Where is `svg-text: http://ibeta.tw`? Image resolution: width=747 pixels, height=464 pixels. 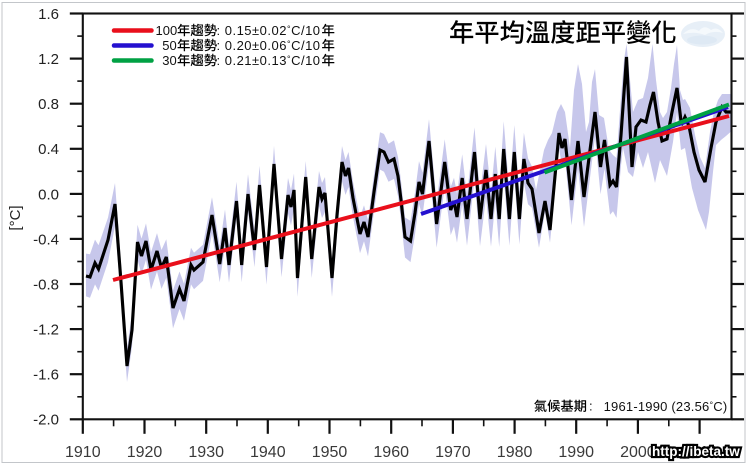 svg-text: http://ibeta.tw is located at coordinates (696, 451).